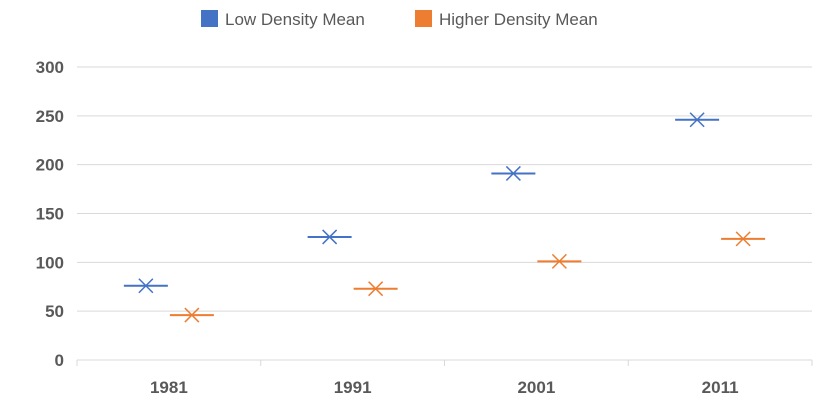  What do you see at coordinates (329, 237) in the screenshot?
I see `data-point-low-1991` at bounding box center [329, 237].